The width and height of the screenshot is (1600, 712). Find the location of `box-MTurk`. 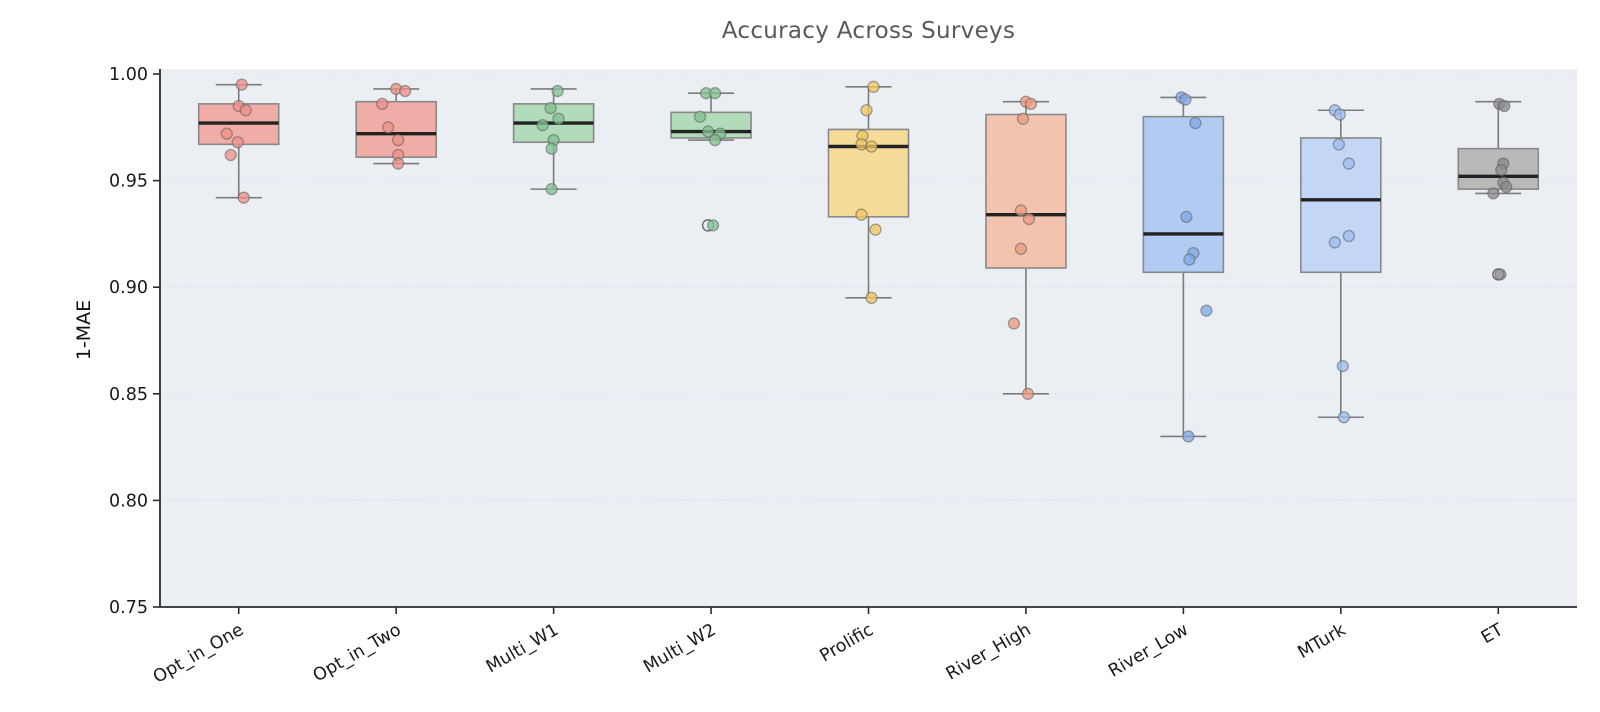

box-MTurk is located at coordinates (1341, 264).